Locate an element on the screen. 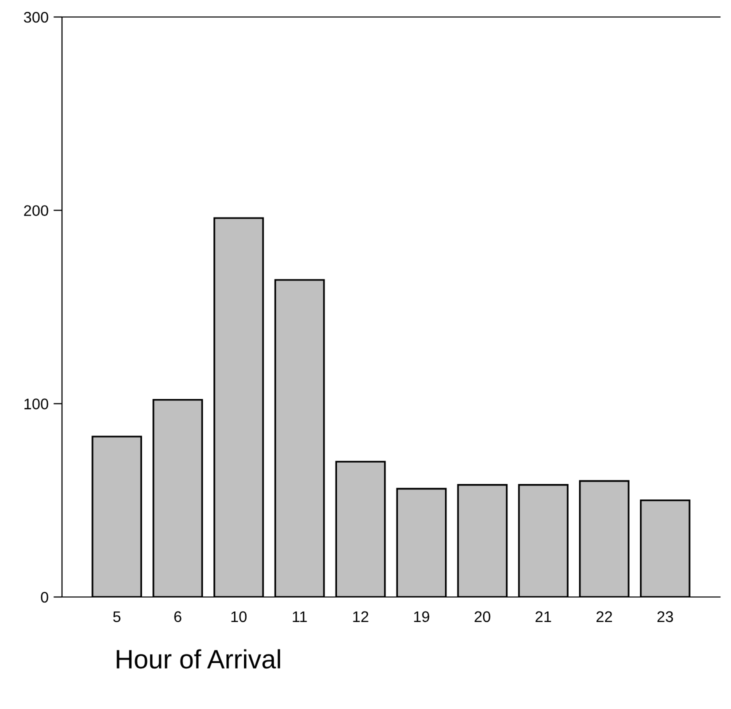 The image size is (731, 709). x-tick-label: 20 is located at coordinates (482, 616).